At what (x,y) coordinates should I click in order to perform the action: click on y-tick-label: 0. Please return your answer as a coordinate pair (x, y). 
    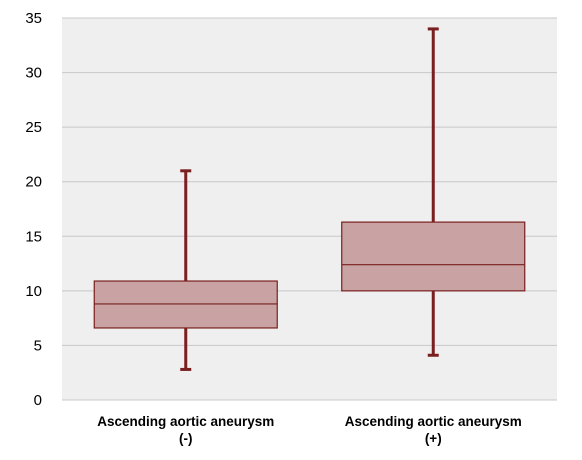
    Looking at the image, I should click on (38, 400).